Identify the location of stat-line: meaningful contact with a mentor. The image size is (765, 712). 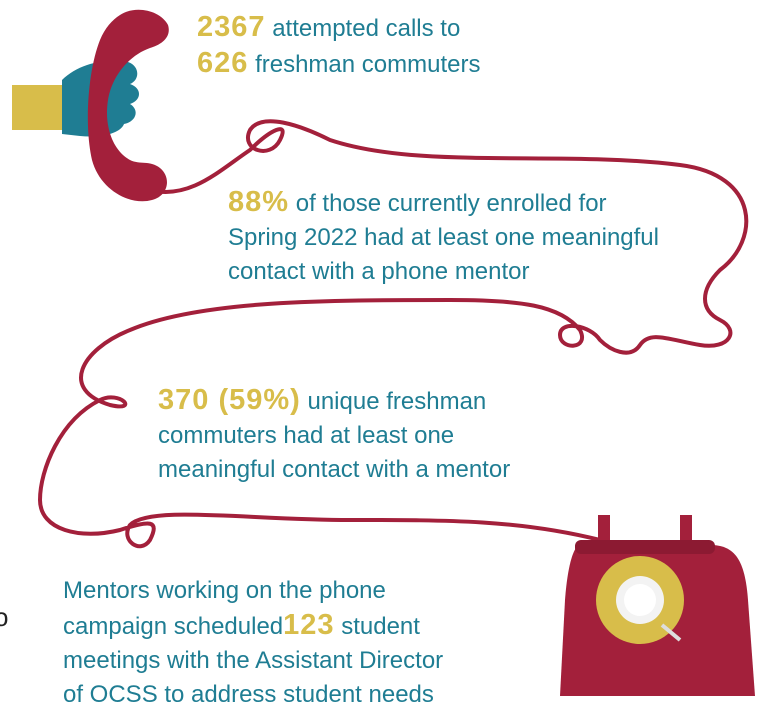
(334, 469).